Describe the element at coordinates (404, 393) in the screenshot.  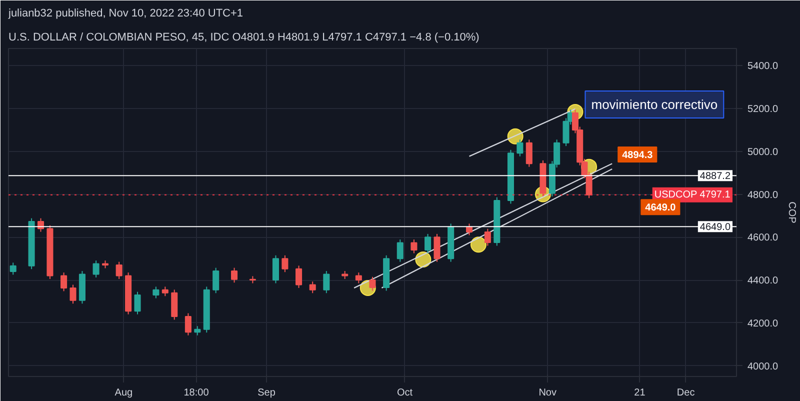
I see `x-tick-label: Oct` at that location.